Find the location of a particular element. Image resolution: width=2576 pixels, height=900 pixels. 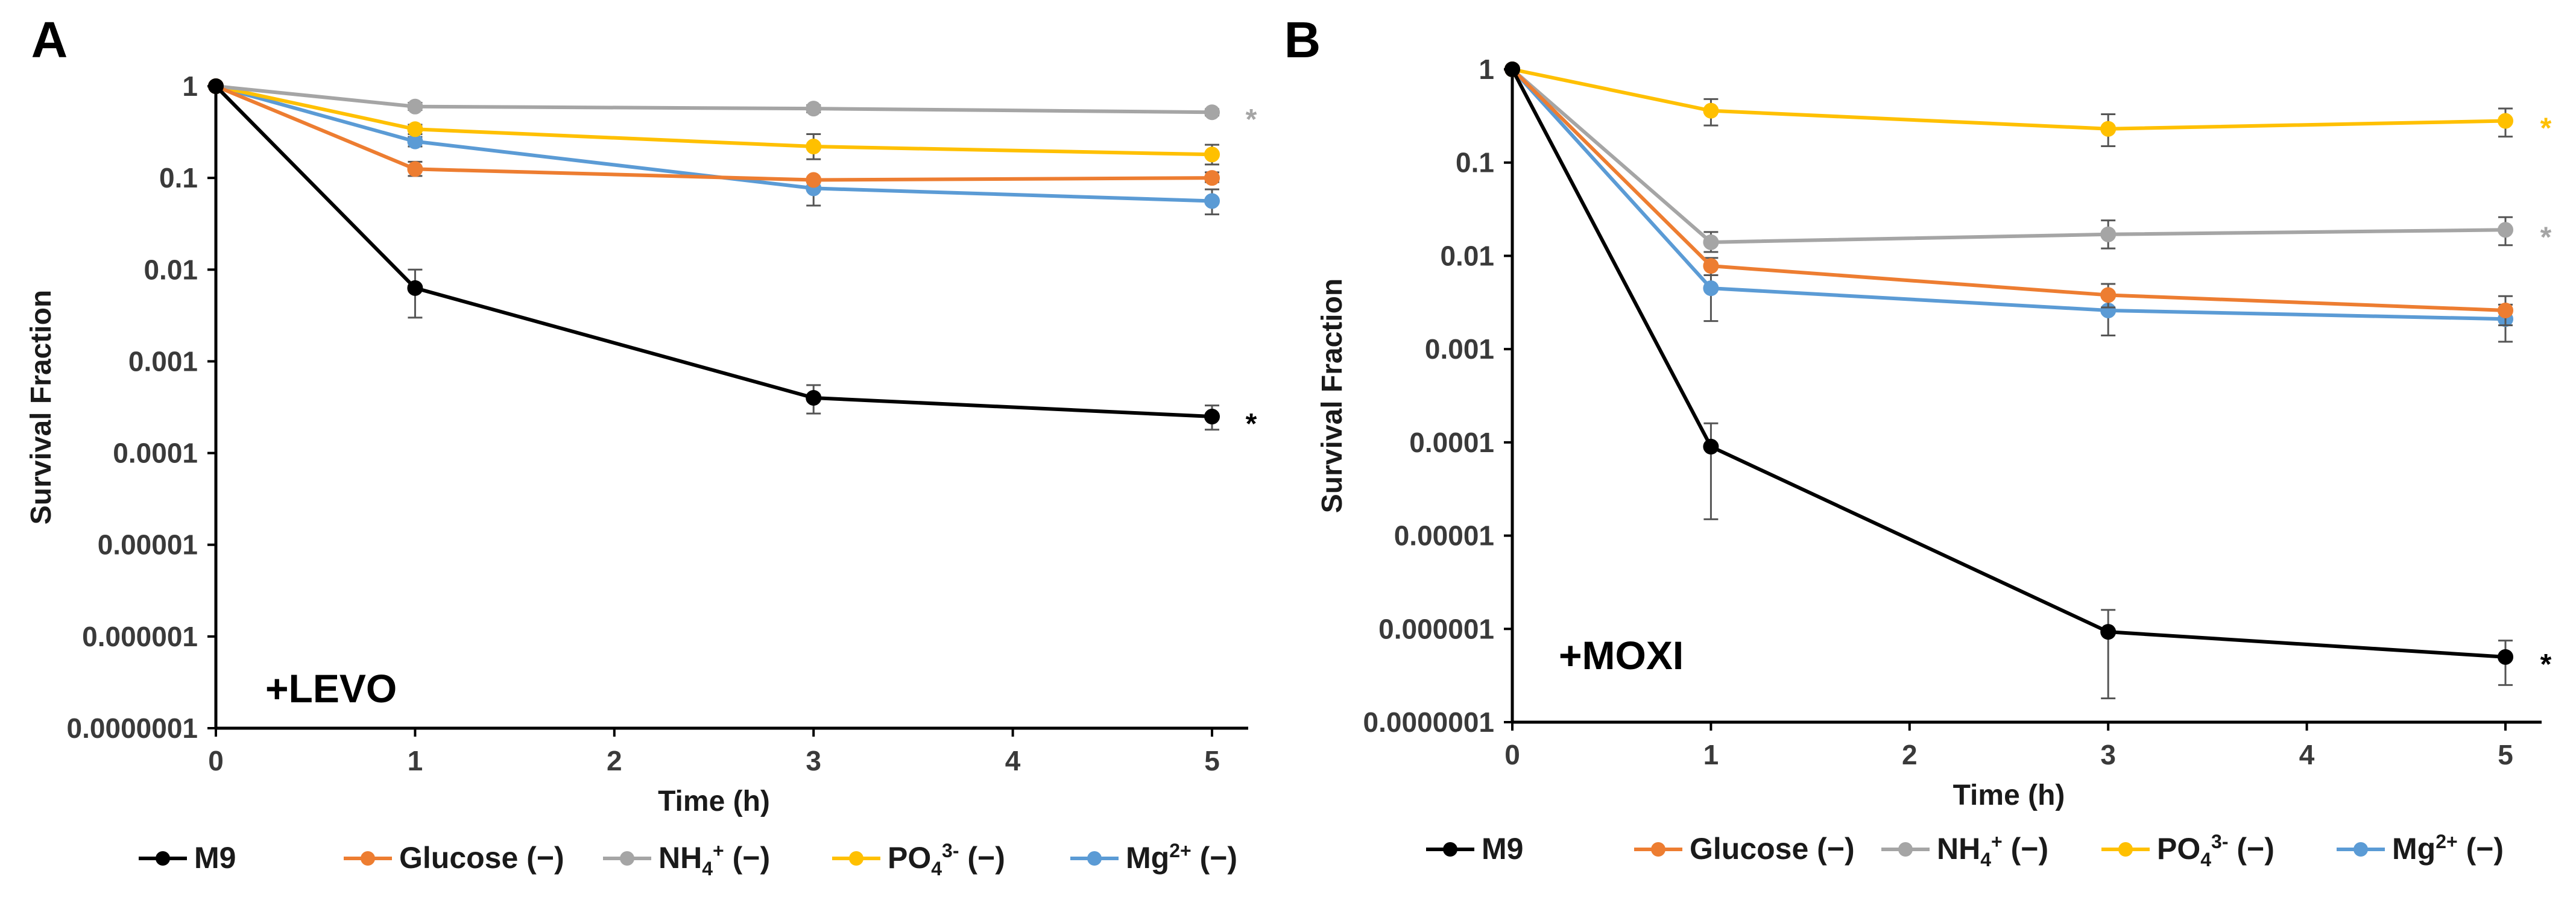

series-po43 is located at coordinates (714, 122).